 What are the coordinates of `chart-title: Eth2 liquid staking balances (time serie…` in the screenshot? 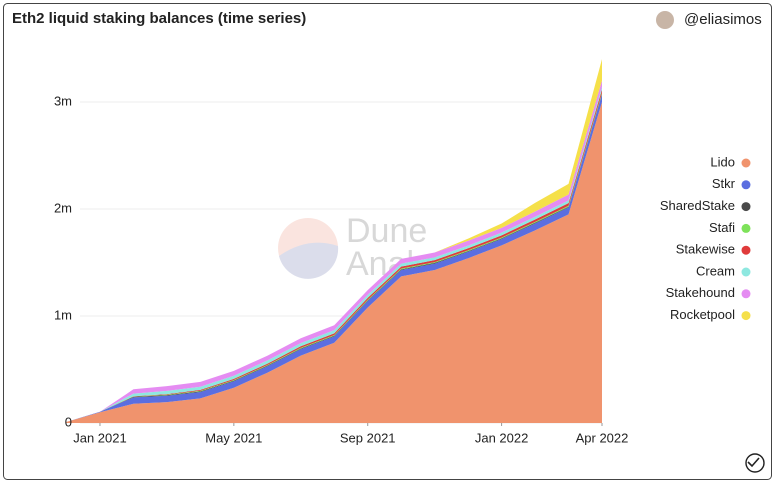 It's located at (159, 18).